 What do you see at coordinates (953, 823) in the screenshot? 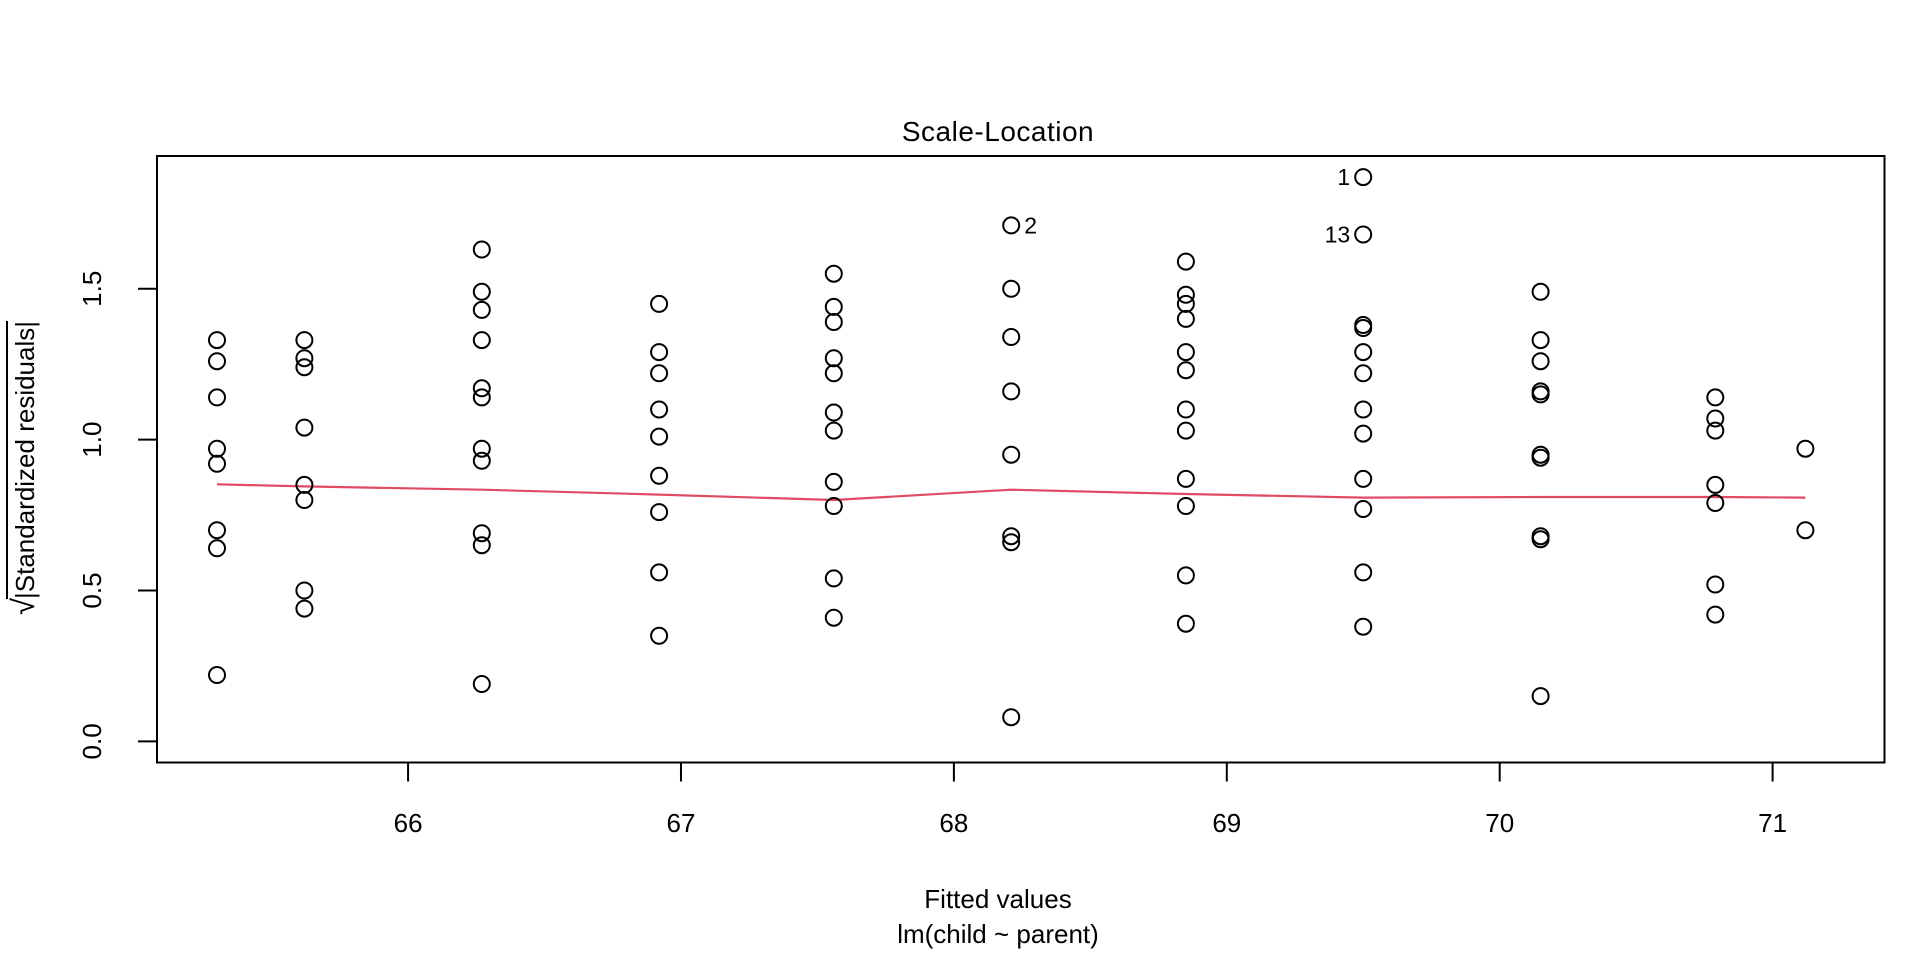
I see `x-tick-label: 68` at bounding box center [953, 823].